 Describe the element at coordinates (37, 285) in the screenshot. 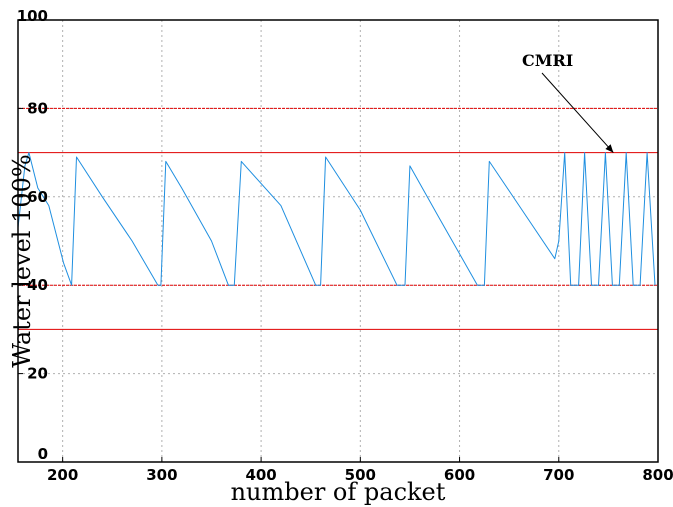

I see `y-tick-label: 40` at that location.